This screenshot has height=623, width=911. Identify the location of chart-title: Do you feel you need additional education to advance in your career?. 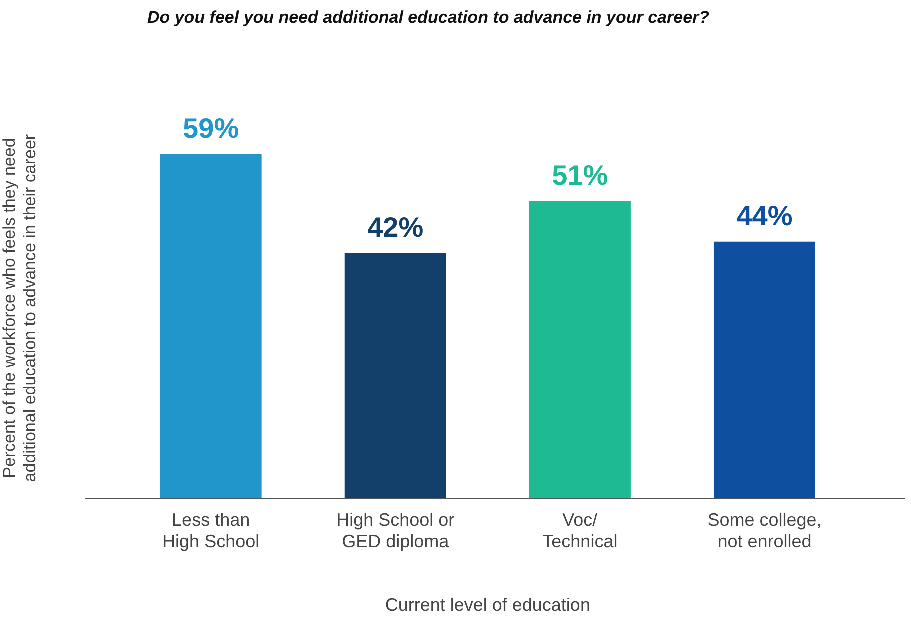
(428, 17).